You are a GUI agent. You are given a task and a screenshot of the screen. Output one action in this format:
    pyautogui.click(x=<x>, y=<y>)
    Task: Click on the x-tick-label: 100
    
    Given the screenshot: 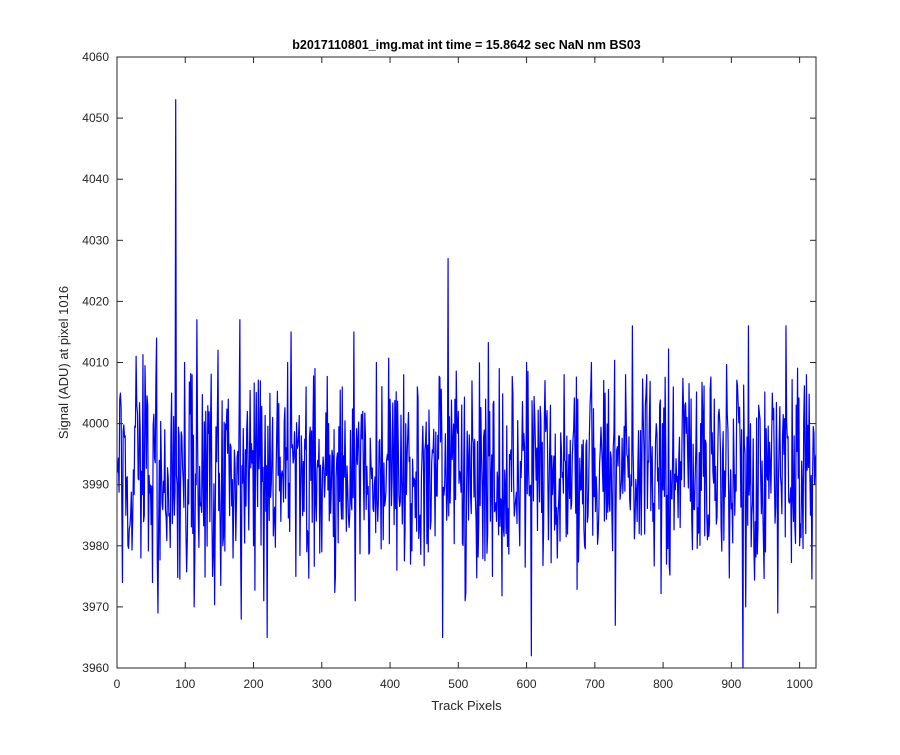 What is the action you would take?
    pyautogui.click(x=185, y=684)
    